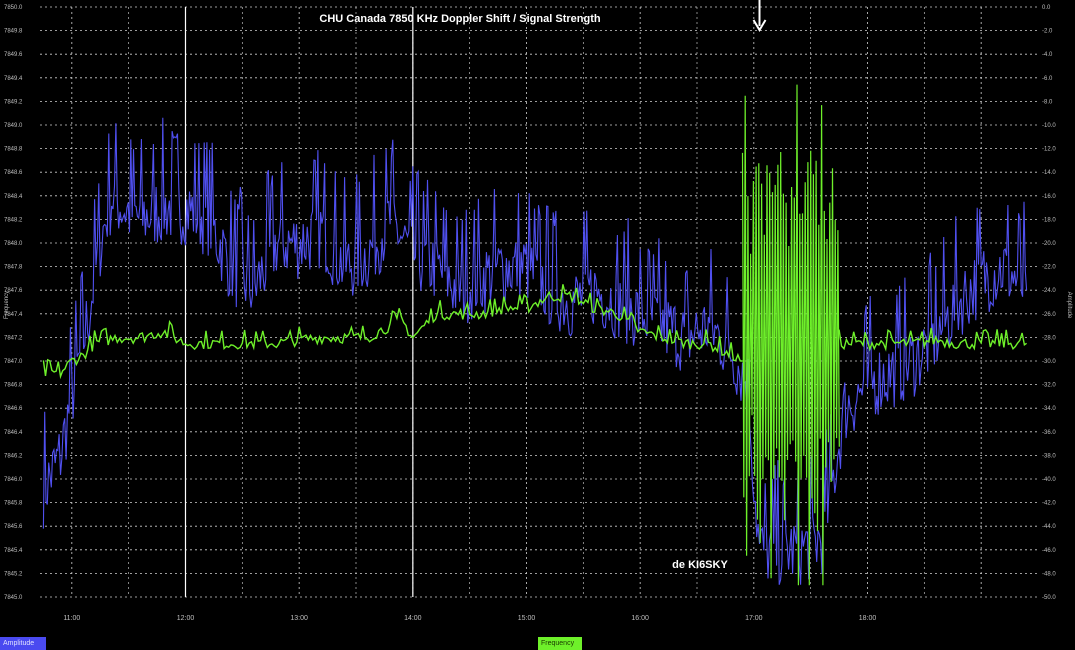 Image resolution: width=1075 pixels, height=650 pixels. I want to click on right-tick-label: -2.0, so click(1047, 32).